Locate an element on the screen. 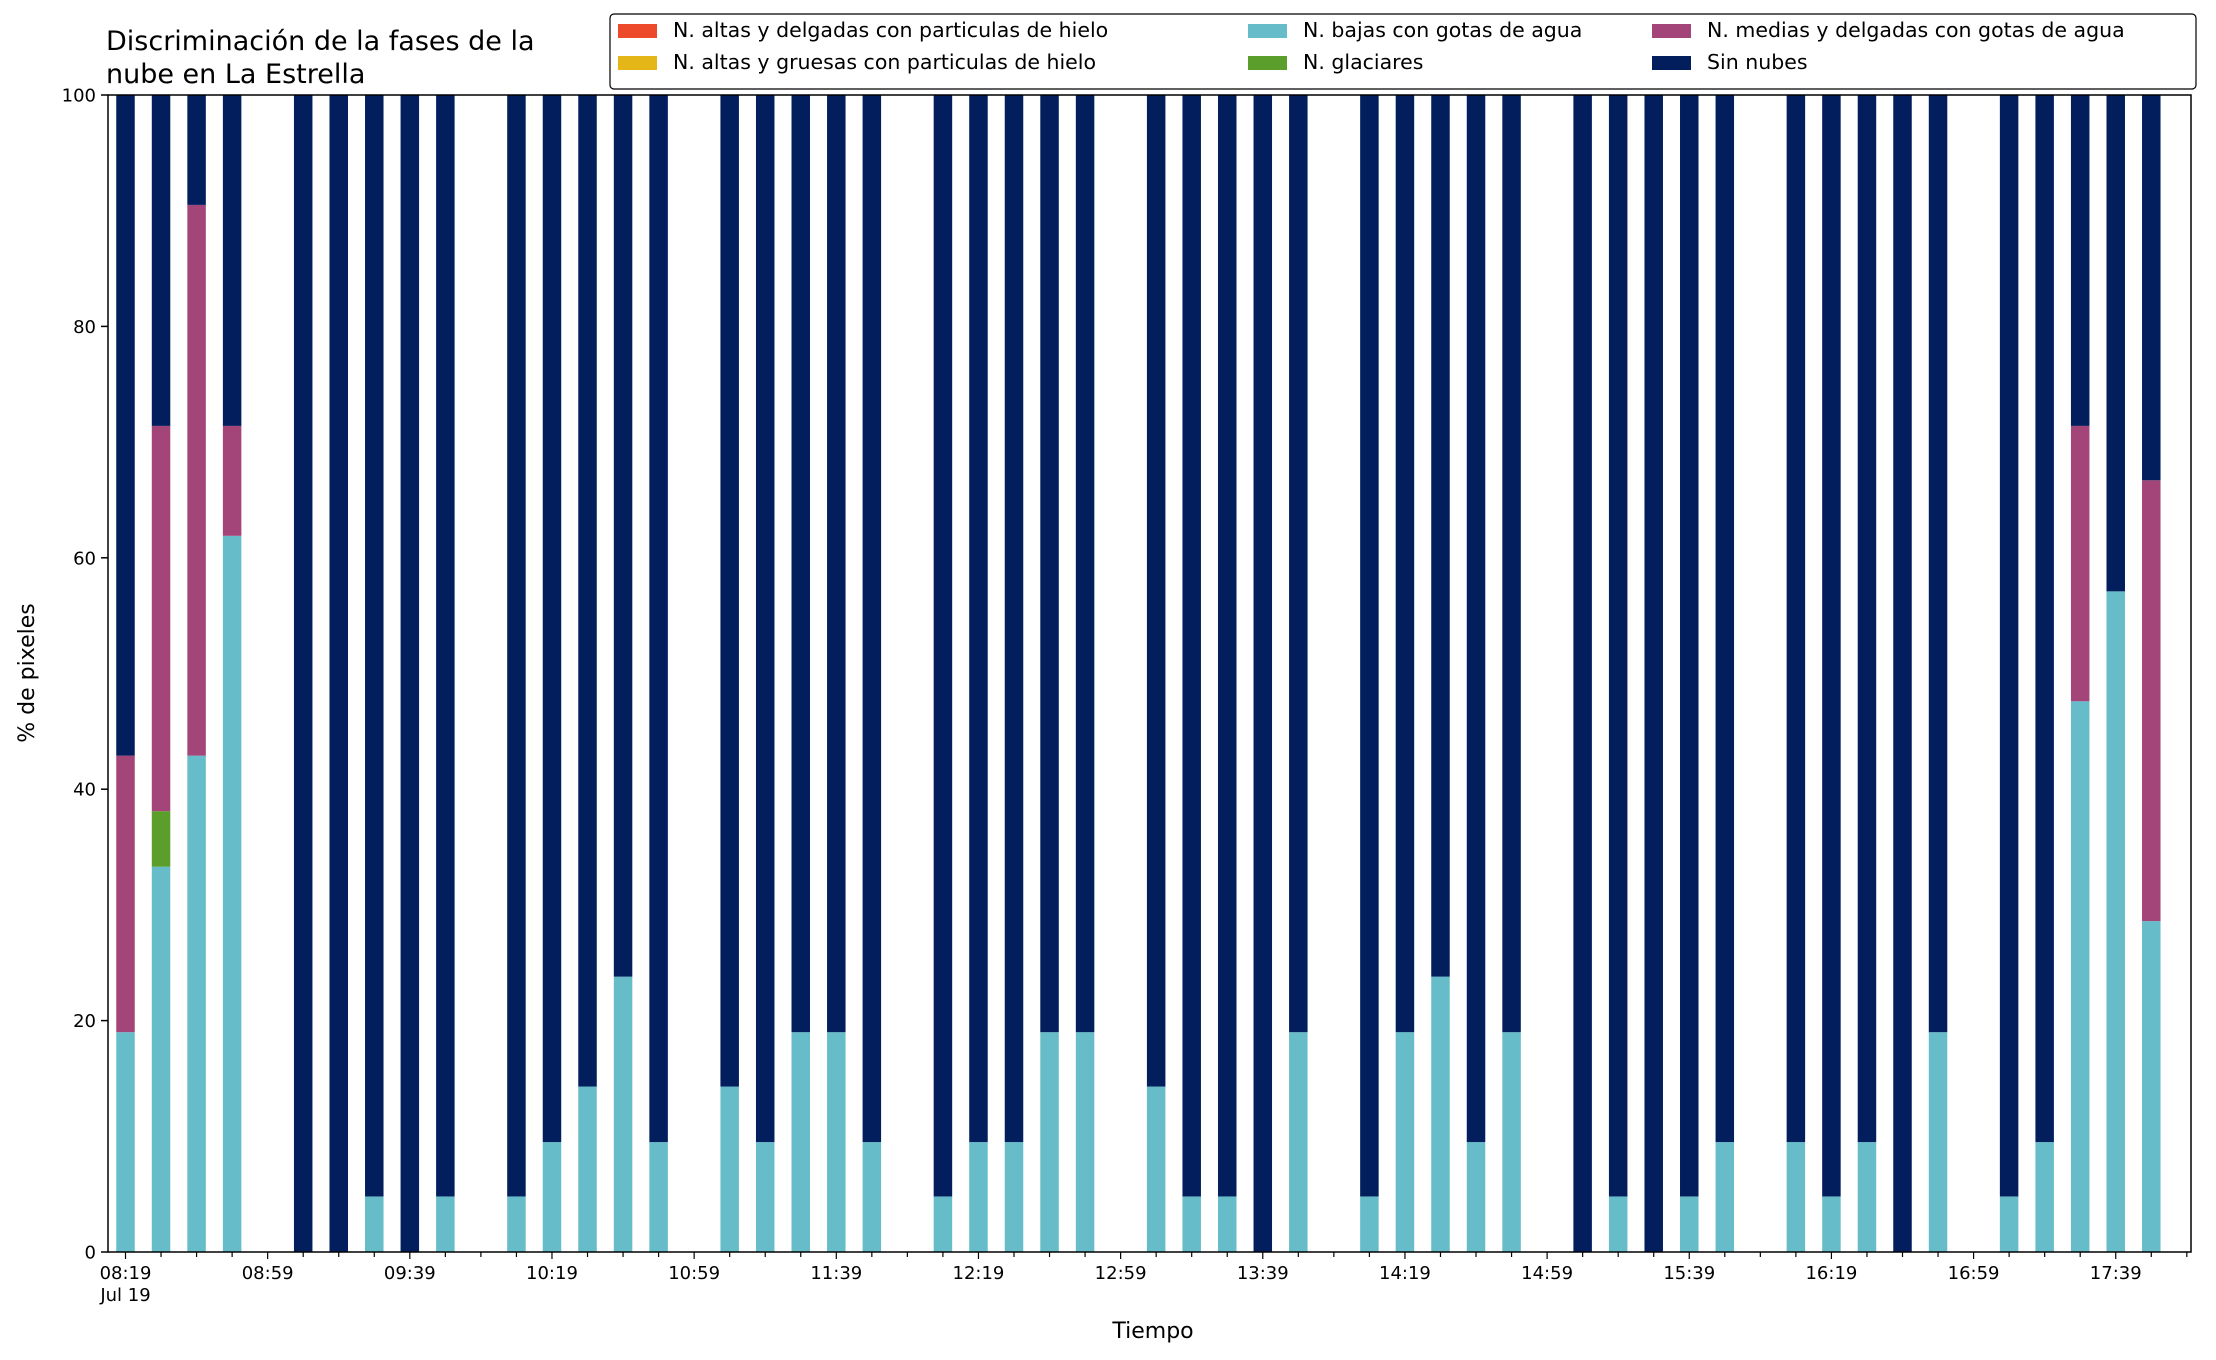 The width and height of the screenshot is (2216, 1360). x-tick-label-1259: 12:59 is located at coordinates (1121, 1273).